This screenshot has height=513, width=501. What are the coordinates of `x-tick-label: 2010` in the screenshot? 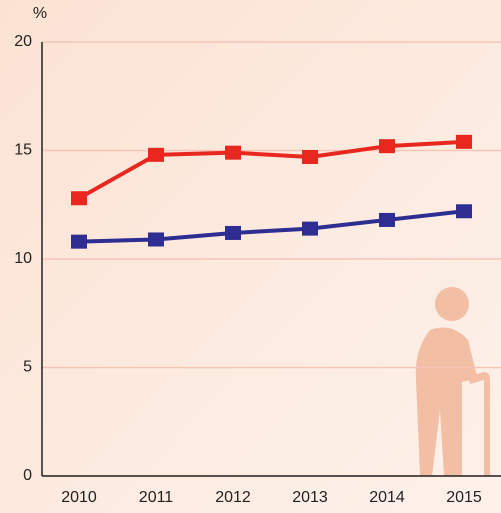 It's located at (79, 497).